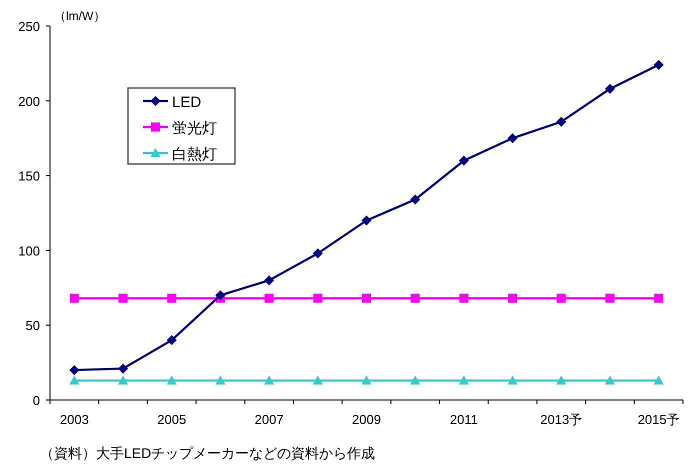 The image size is (688, 465). Describe the element at coordinates (80, 16) in the screenshot. I see `y-axis-title: （lm/W）` at that location.